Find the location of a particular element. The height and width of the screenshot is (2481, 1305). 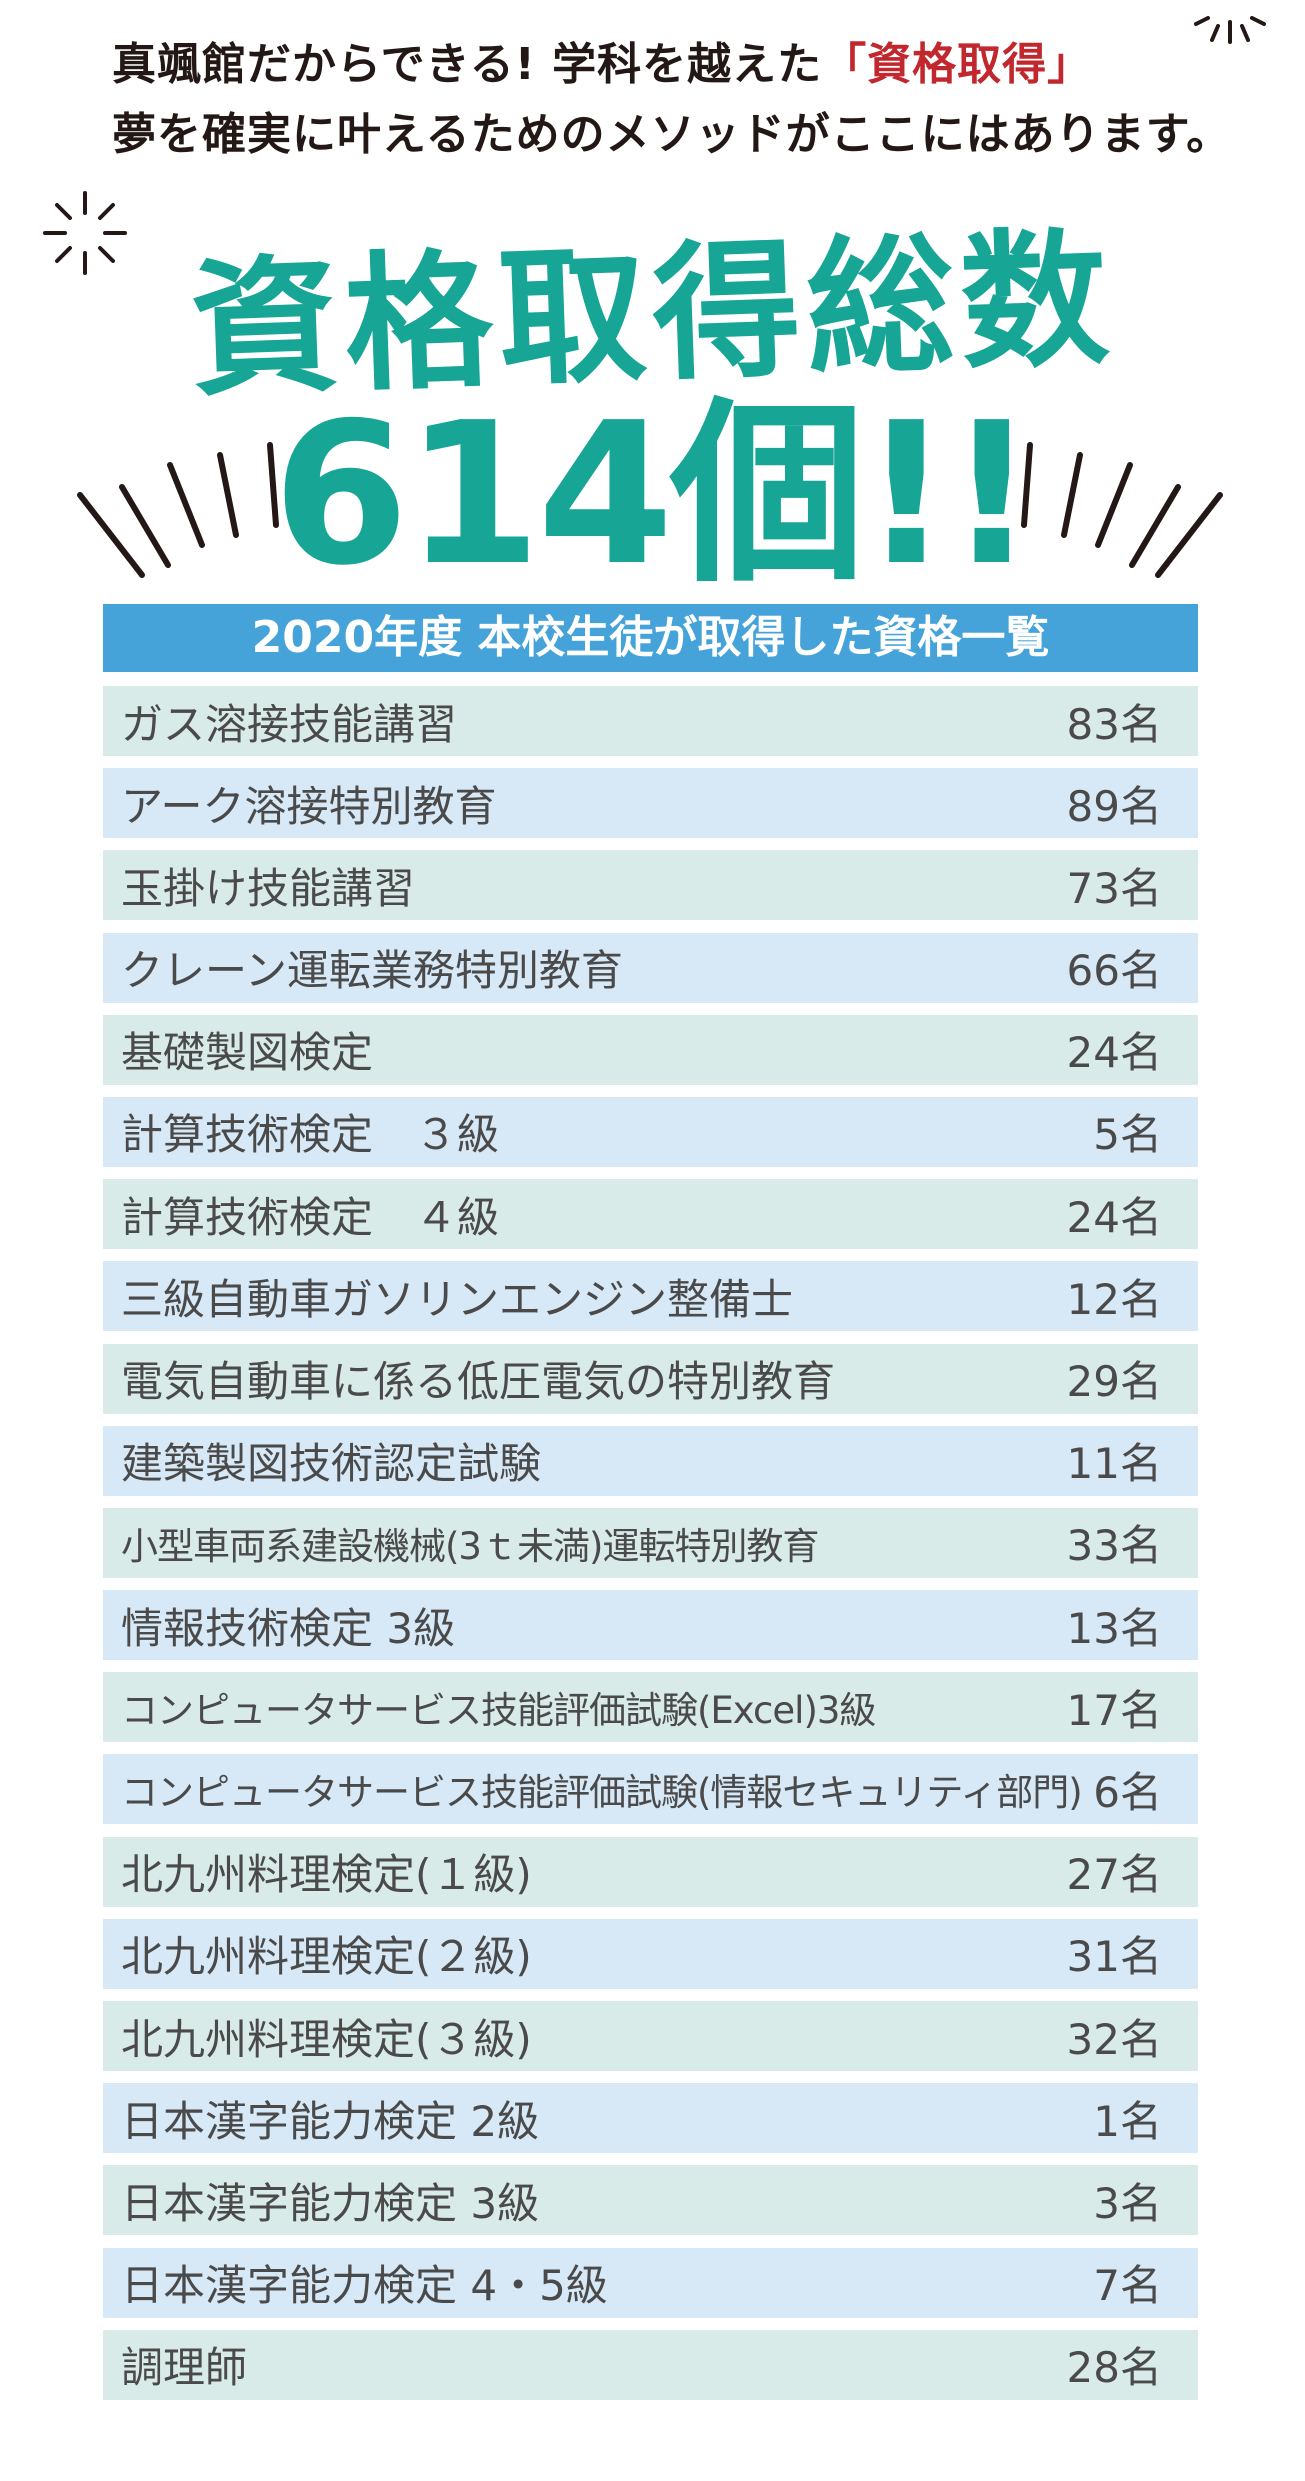

qualification-name: 電気自動車に係る低圧電気の特別教育 is located at coordinates (478, 1381).